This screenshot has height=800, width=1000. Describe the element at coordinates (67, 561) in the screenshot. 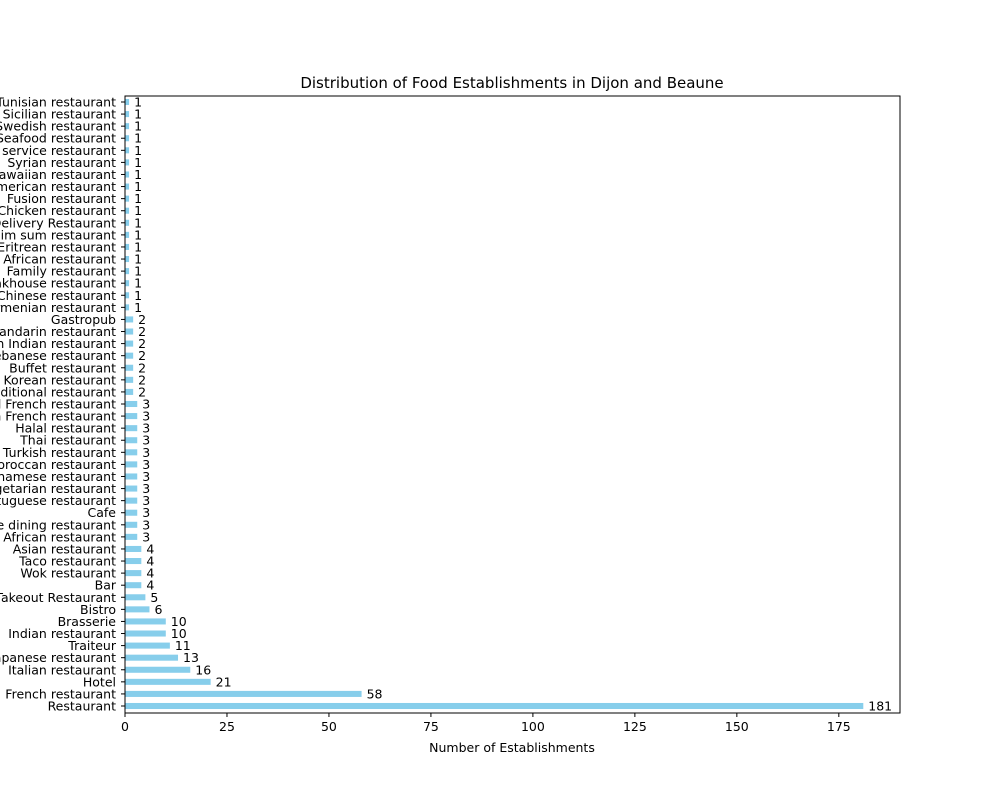

I see `y-tick-label: Taco restaurant` at that location.